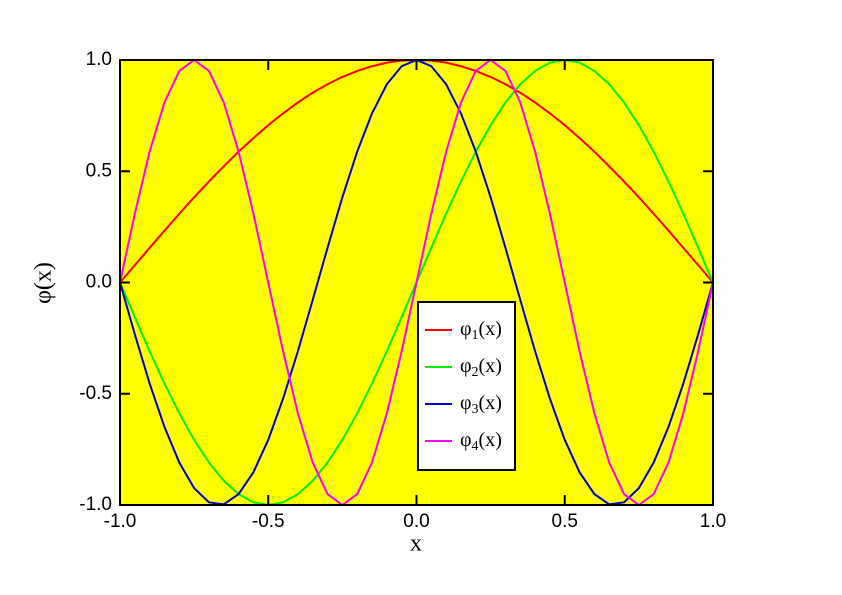  What do you see at coordinates (481, 368) in the screenshot?
I see `legend-label: φ2(x)` at bounding box center [481, 368].